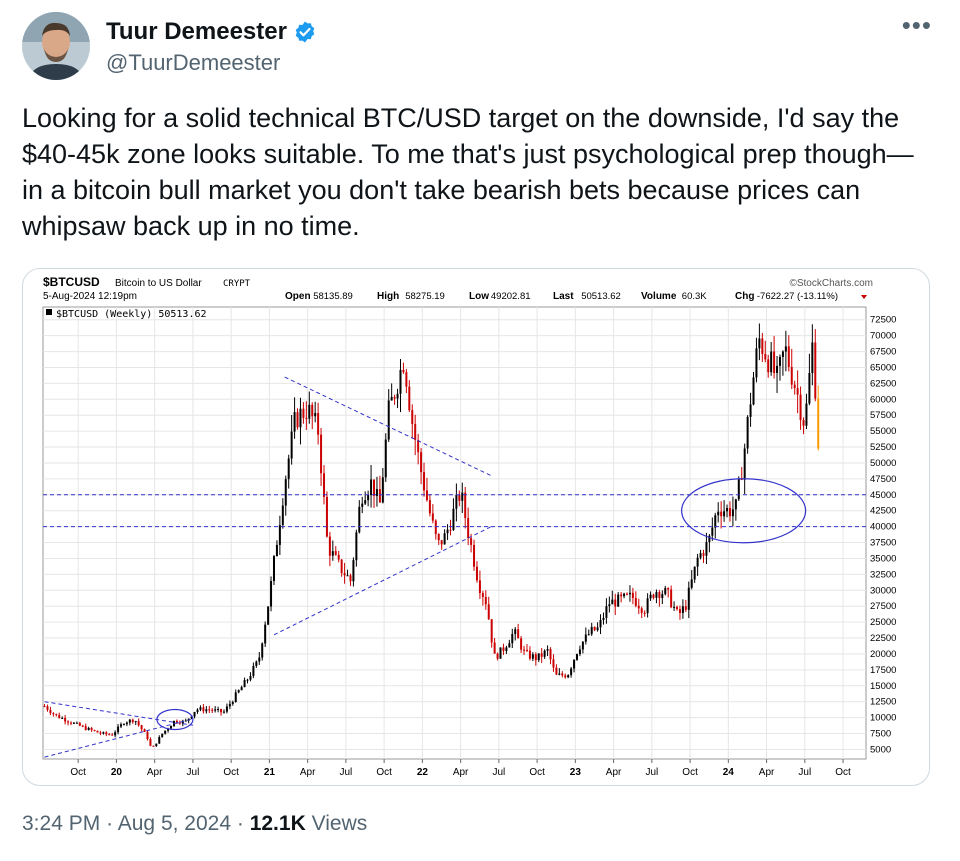 This screenshot has width=960, height=861. I want to click on x-tick-label: Apr, so click(308, 772).